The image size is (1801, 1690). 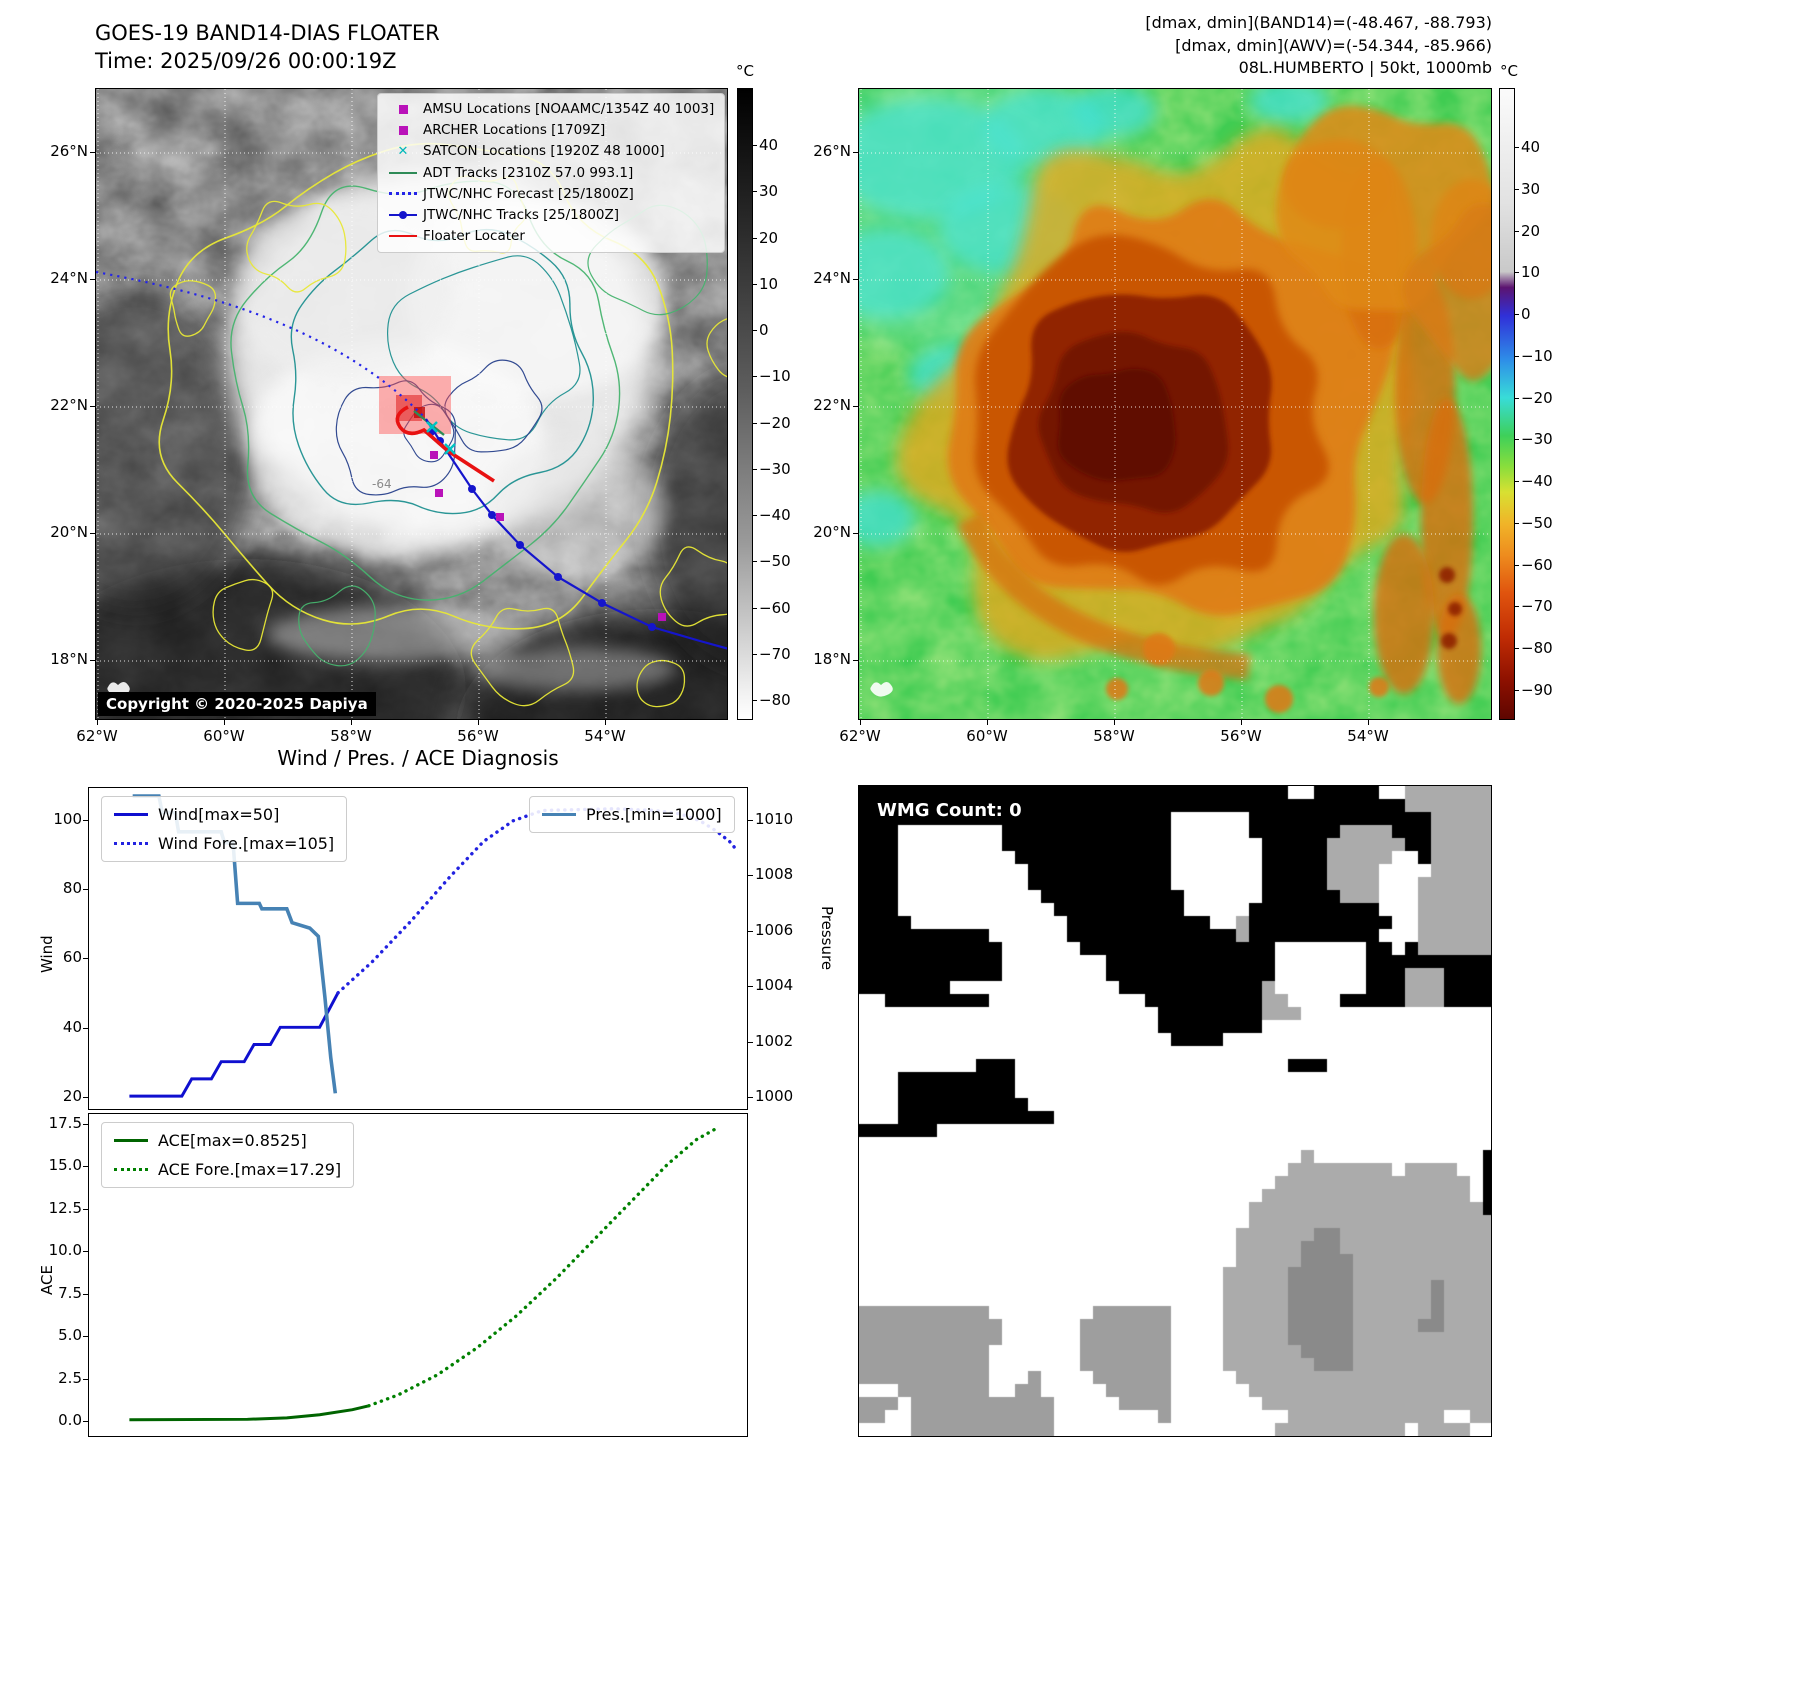 What do you see at coordinates (228, 1155) in the screenshot?
I see `ace-legend: ACE[max=0.8525] ACE Fore.[max=17.29]` at bounding box center [228, 1155].